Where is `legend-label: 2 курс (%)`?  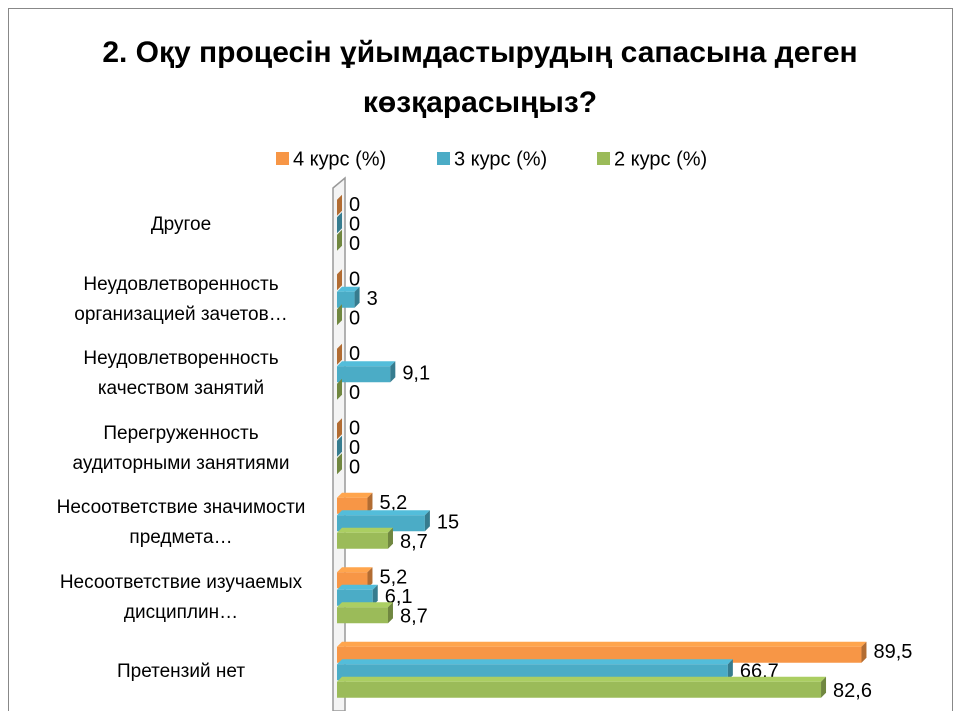 legend-label: 2 курс (%) is located at coordinates (660, 159).